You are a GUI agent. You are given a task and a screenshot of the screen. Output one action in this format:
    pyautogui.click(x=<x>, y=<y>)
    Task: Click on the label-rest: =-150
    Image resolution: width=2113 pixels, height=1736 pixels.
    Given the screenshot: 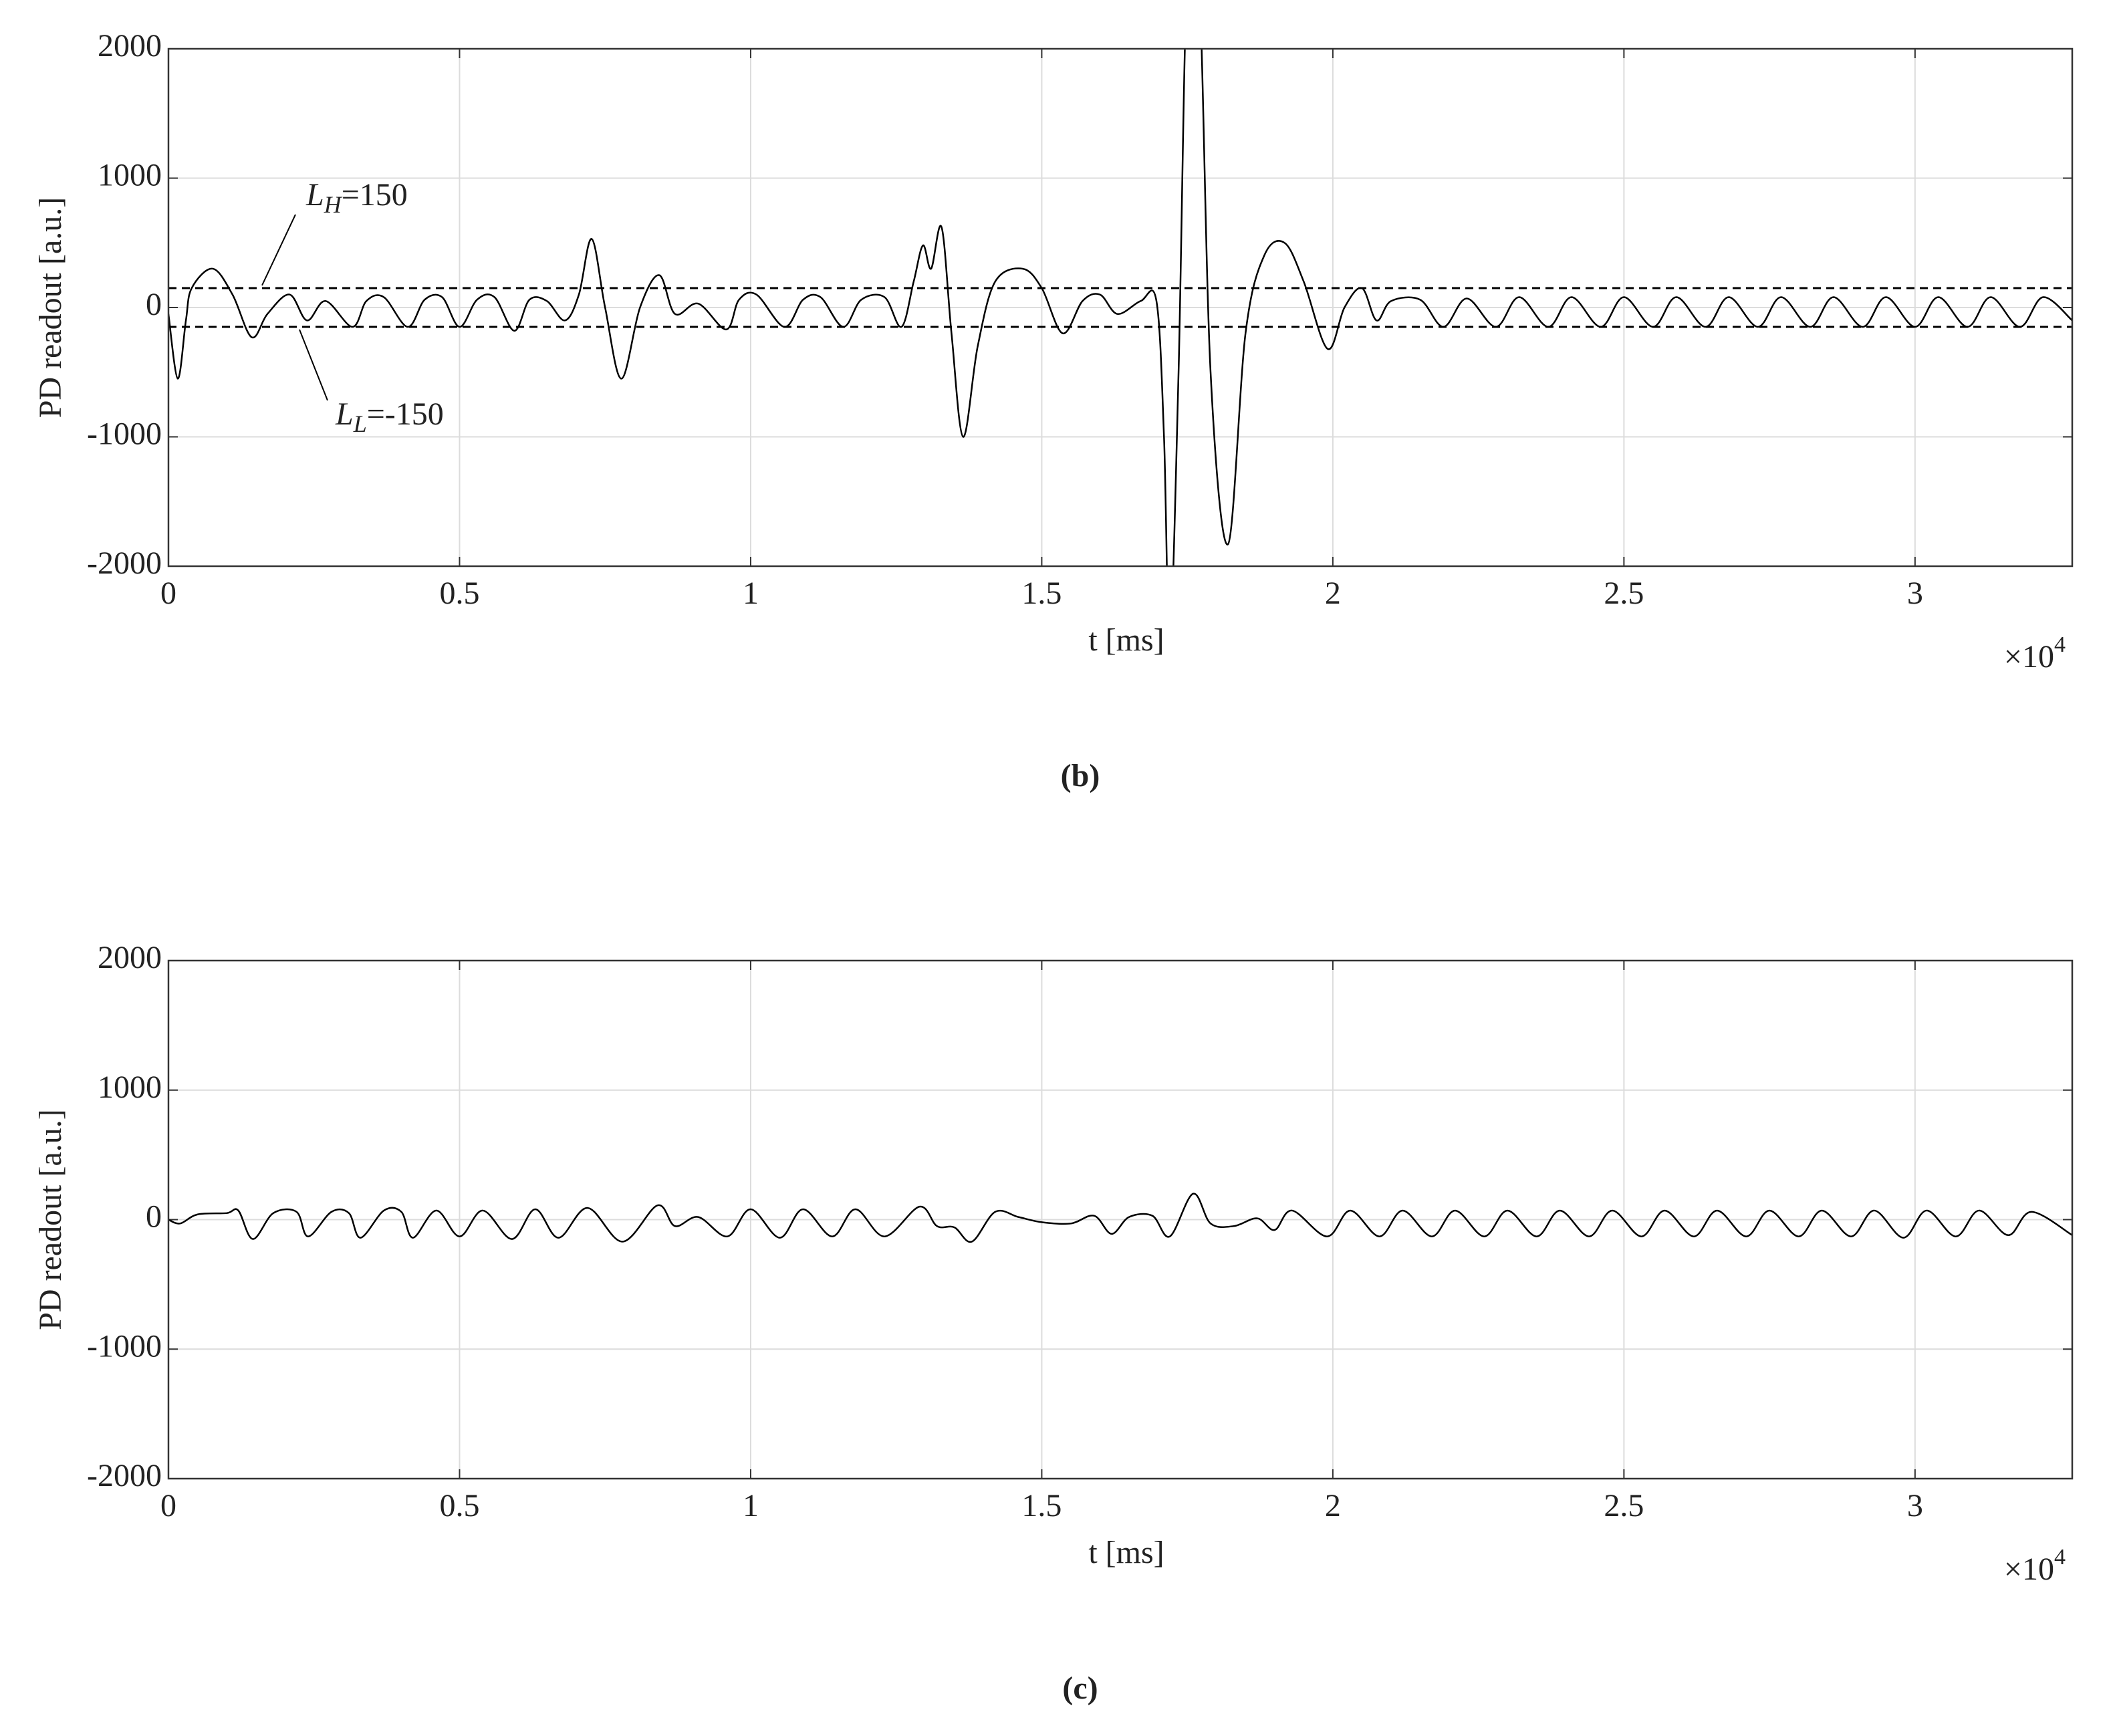 What is the action you would take?
    pyautogui.click(x=406, y=414)
    